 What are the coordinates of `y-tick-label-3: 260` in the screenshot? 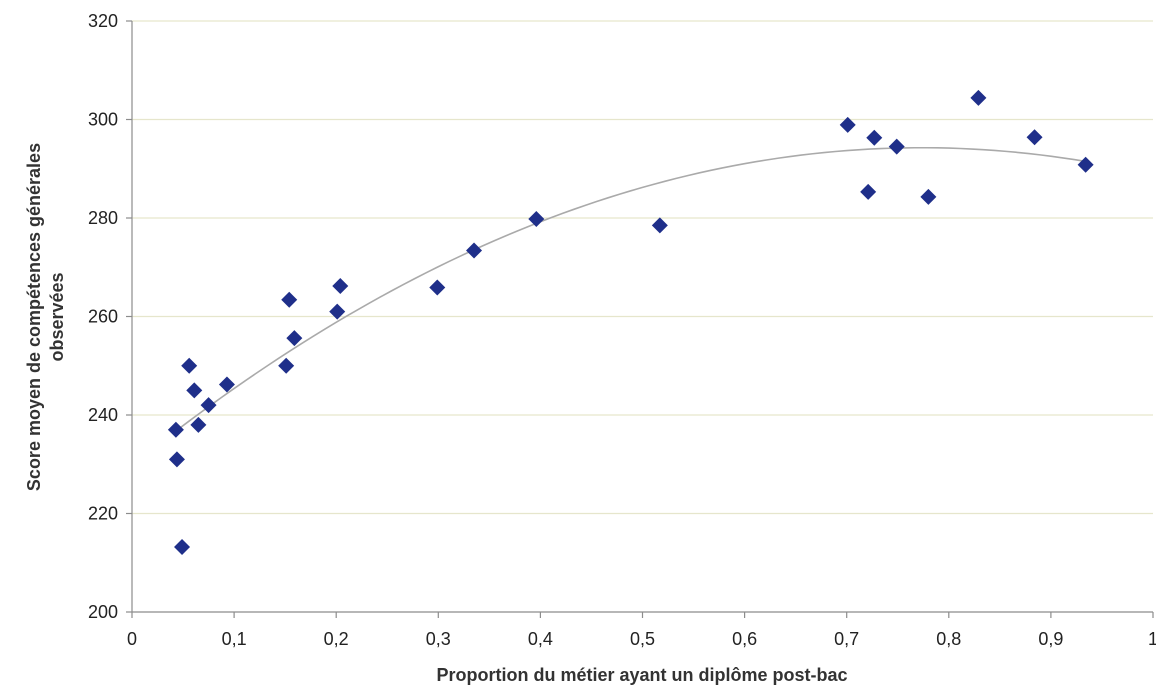 It's located at (103, 317).